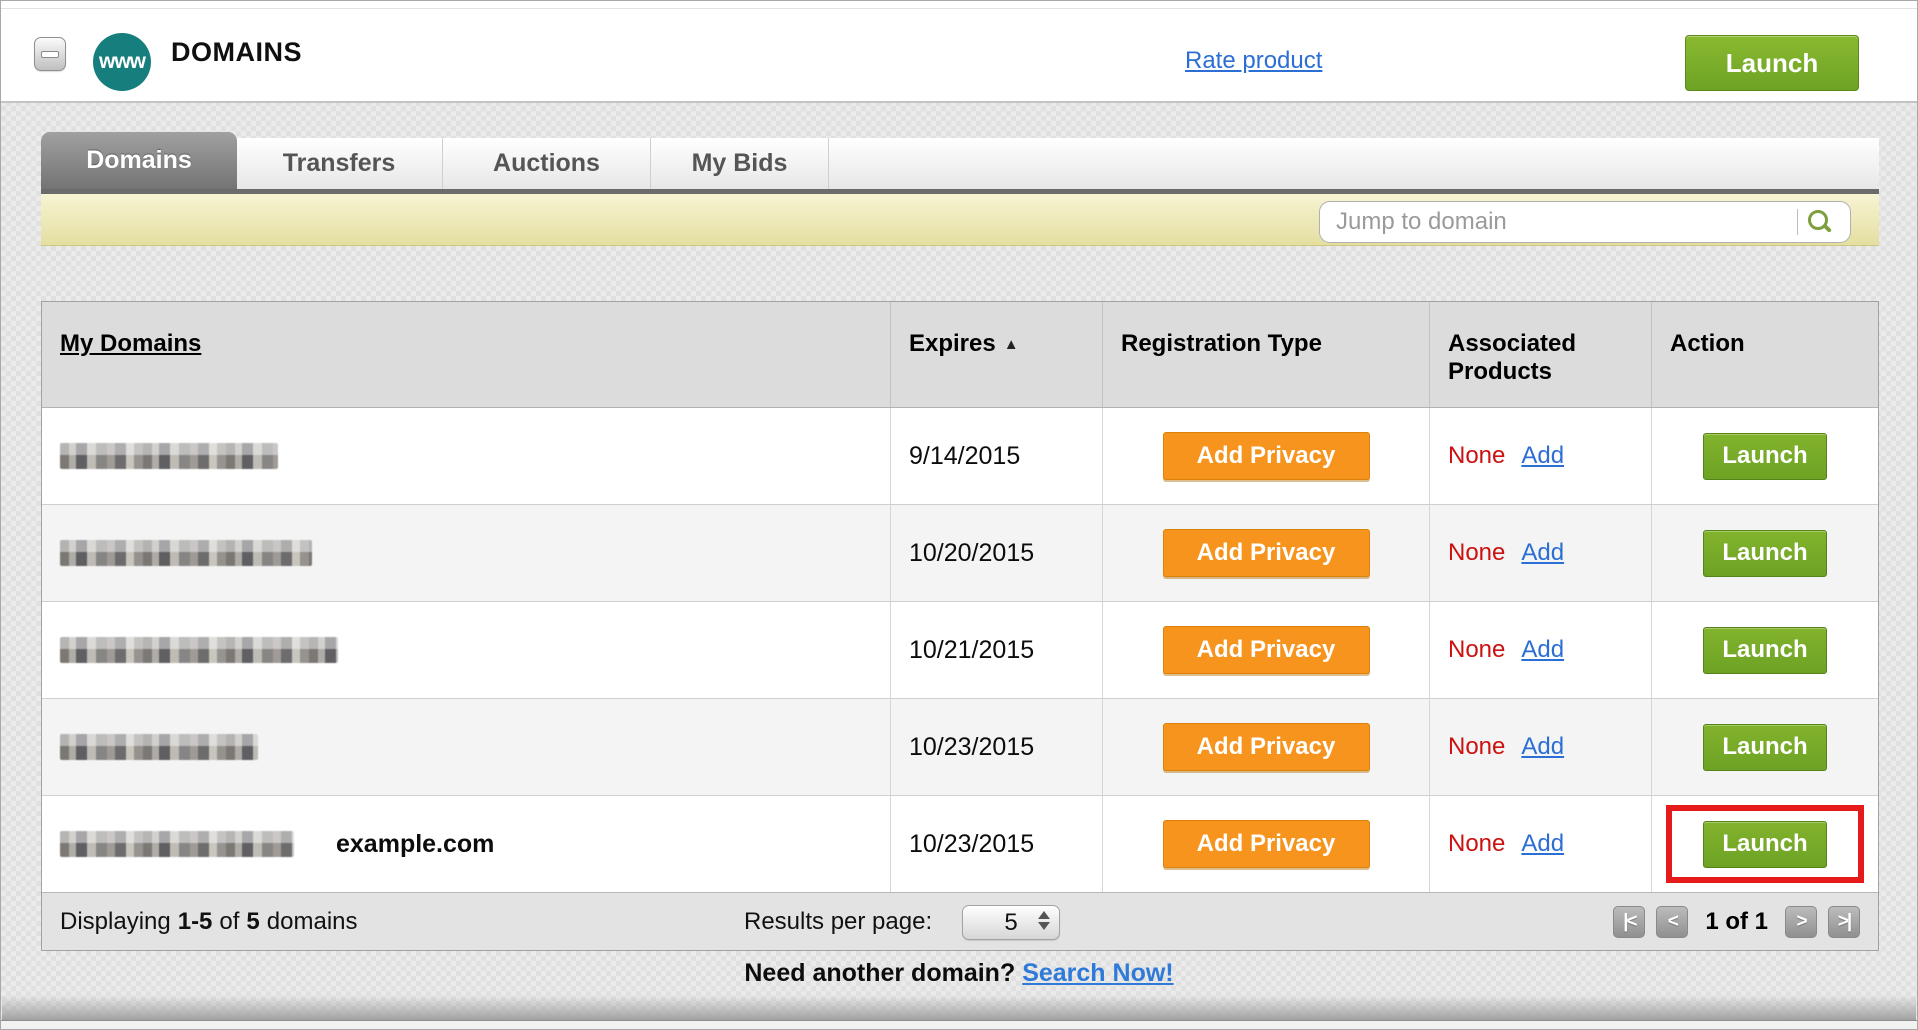  I want to click on bottom-shadow, so click(959, 1008).